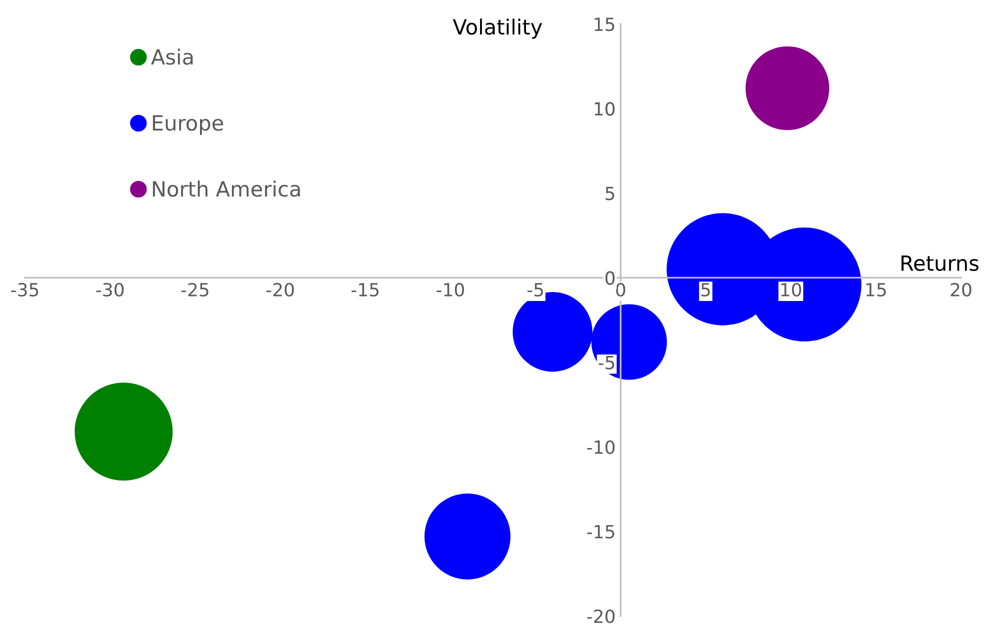 The width and height of the screenshot is (990, 624). I want to click on x-tick-label: -5, so click(535, 290).